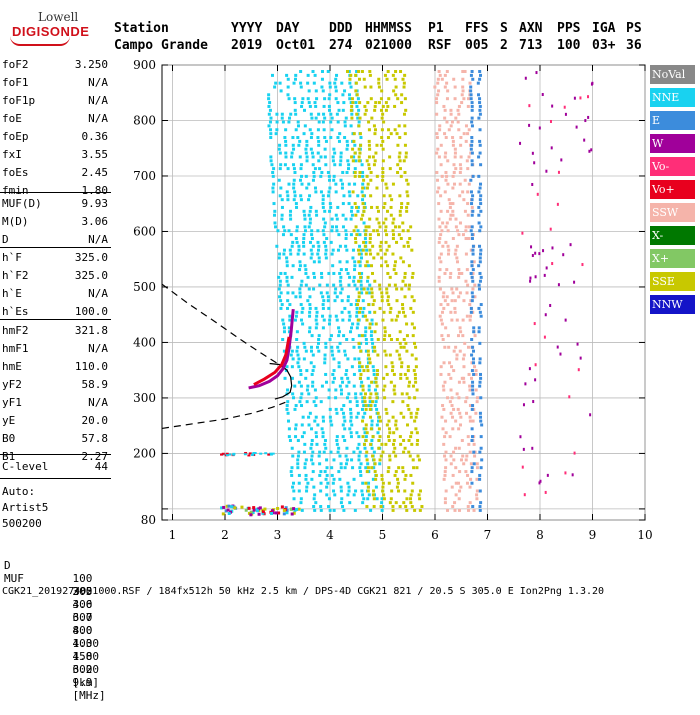 The width and height of the screenshot is (700, 715). What do you see at coordinates (330, 535) in the screenshot?
I see `x-tick-label: 4` at bounding box center [330, 535].